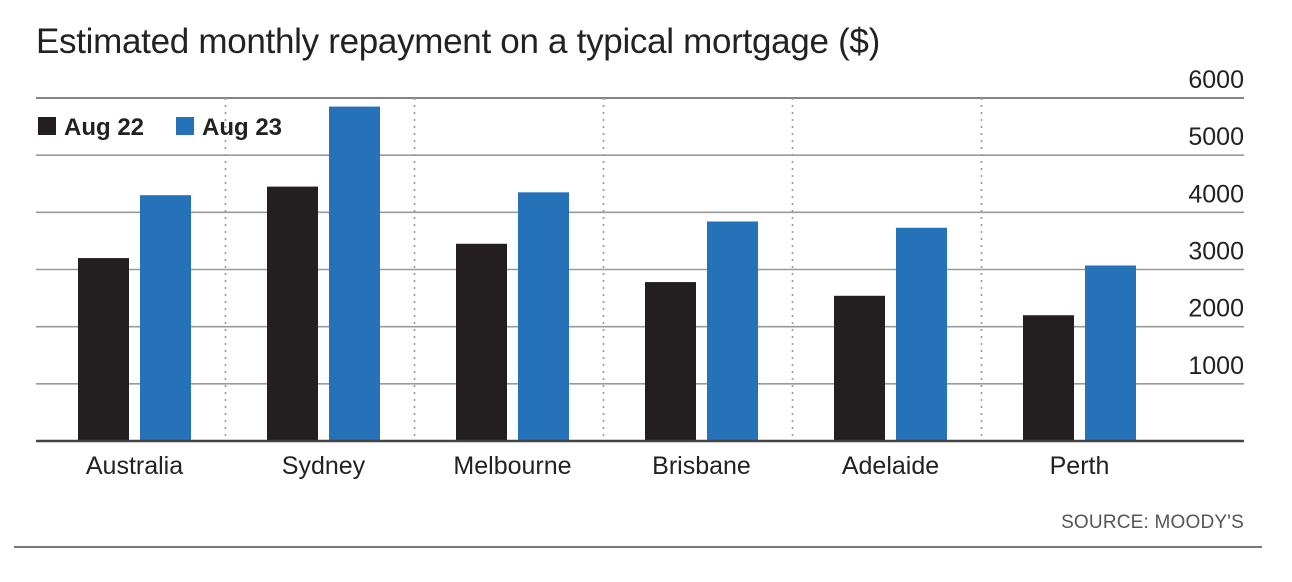  What do you see at coordinates (242, 127) in the screenshot?
I see `legend-label: Aug 23` at bounding box center [242, 127].